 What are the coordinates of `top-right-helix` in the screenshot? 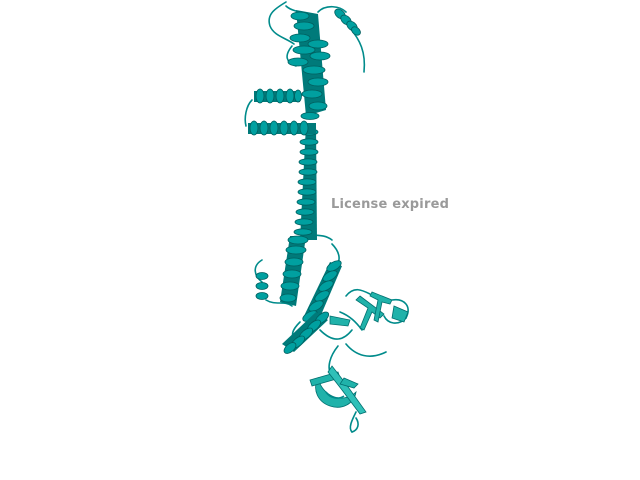 It's located at (347, 22).